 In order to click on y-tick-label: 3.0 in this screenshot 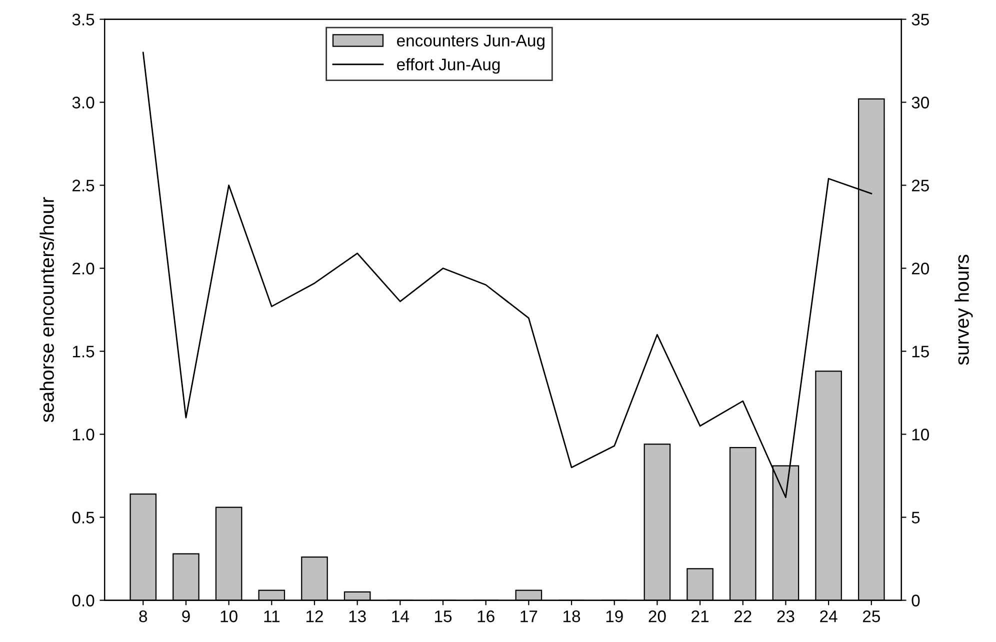, I will do `click(83, 102)`.